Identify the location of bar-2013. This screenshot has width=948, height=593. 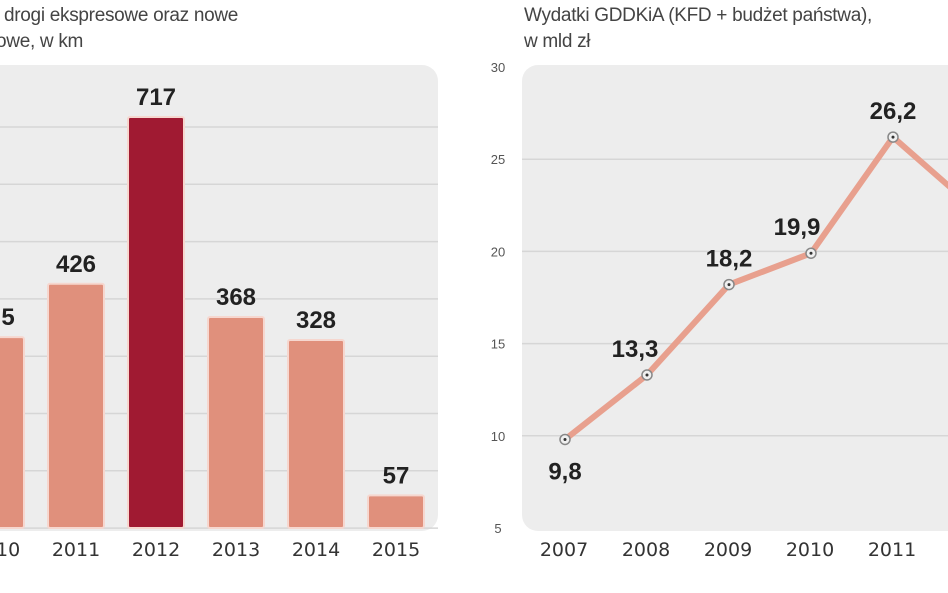
(236, 422).